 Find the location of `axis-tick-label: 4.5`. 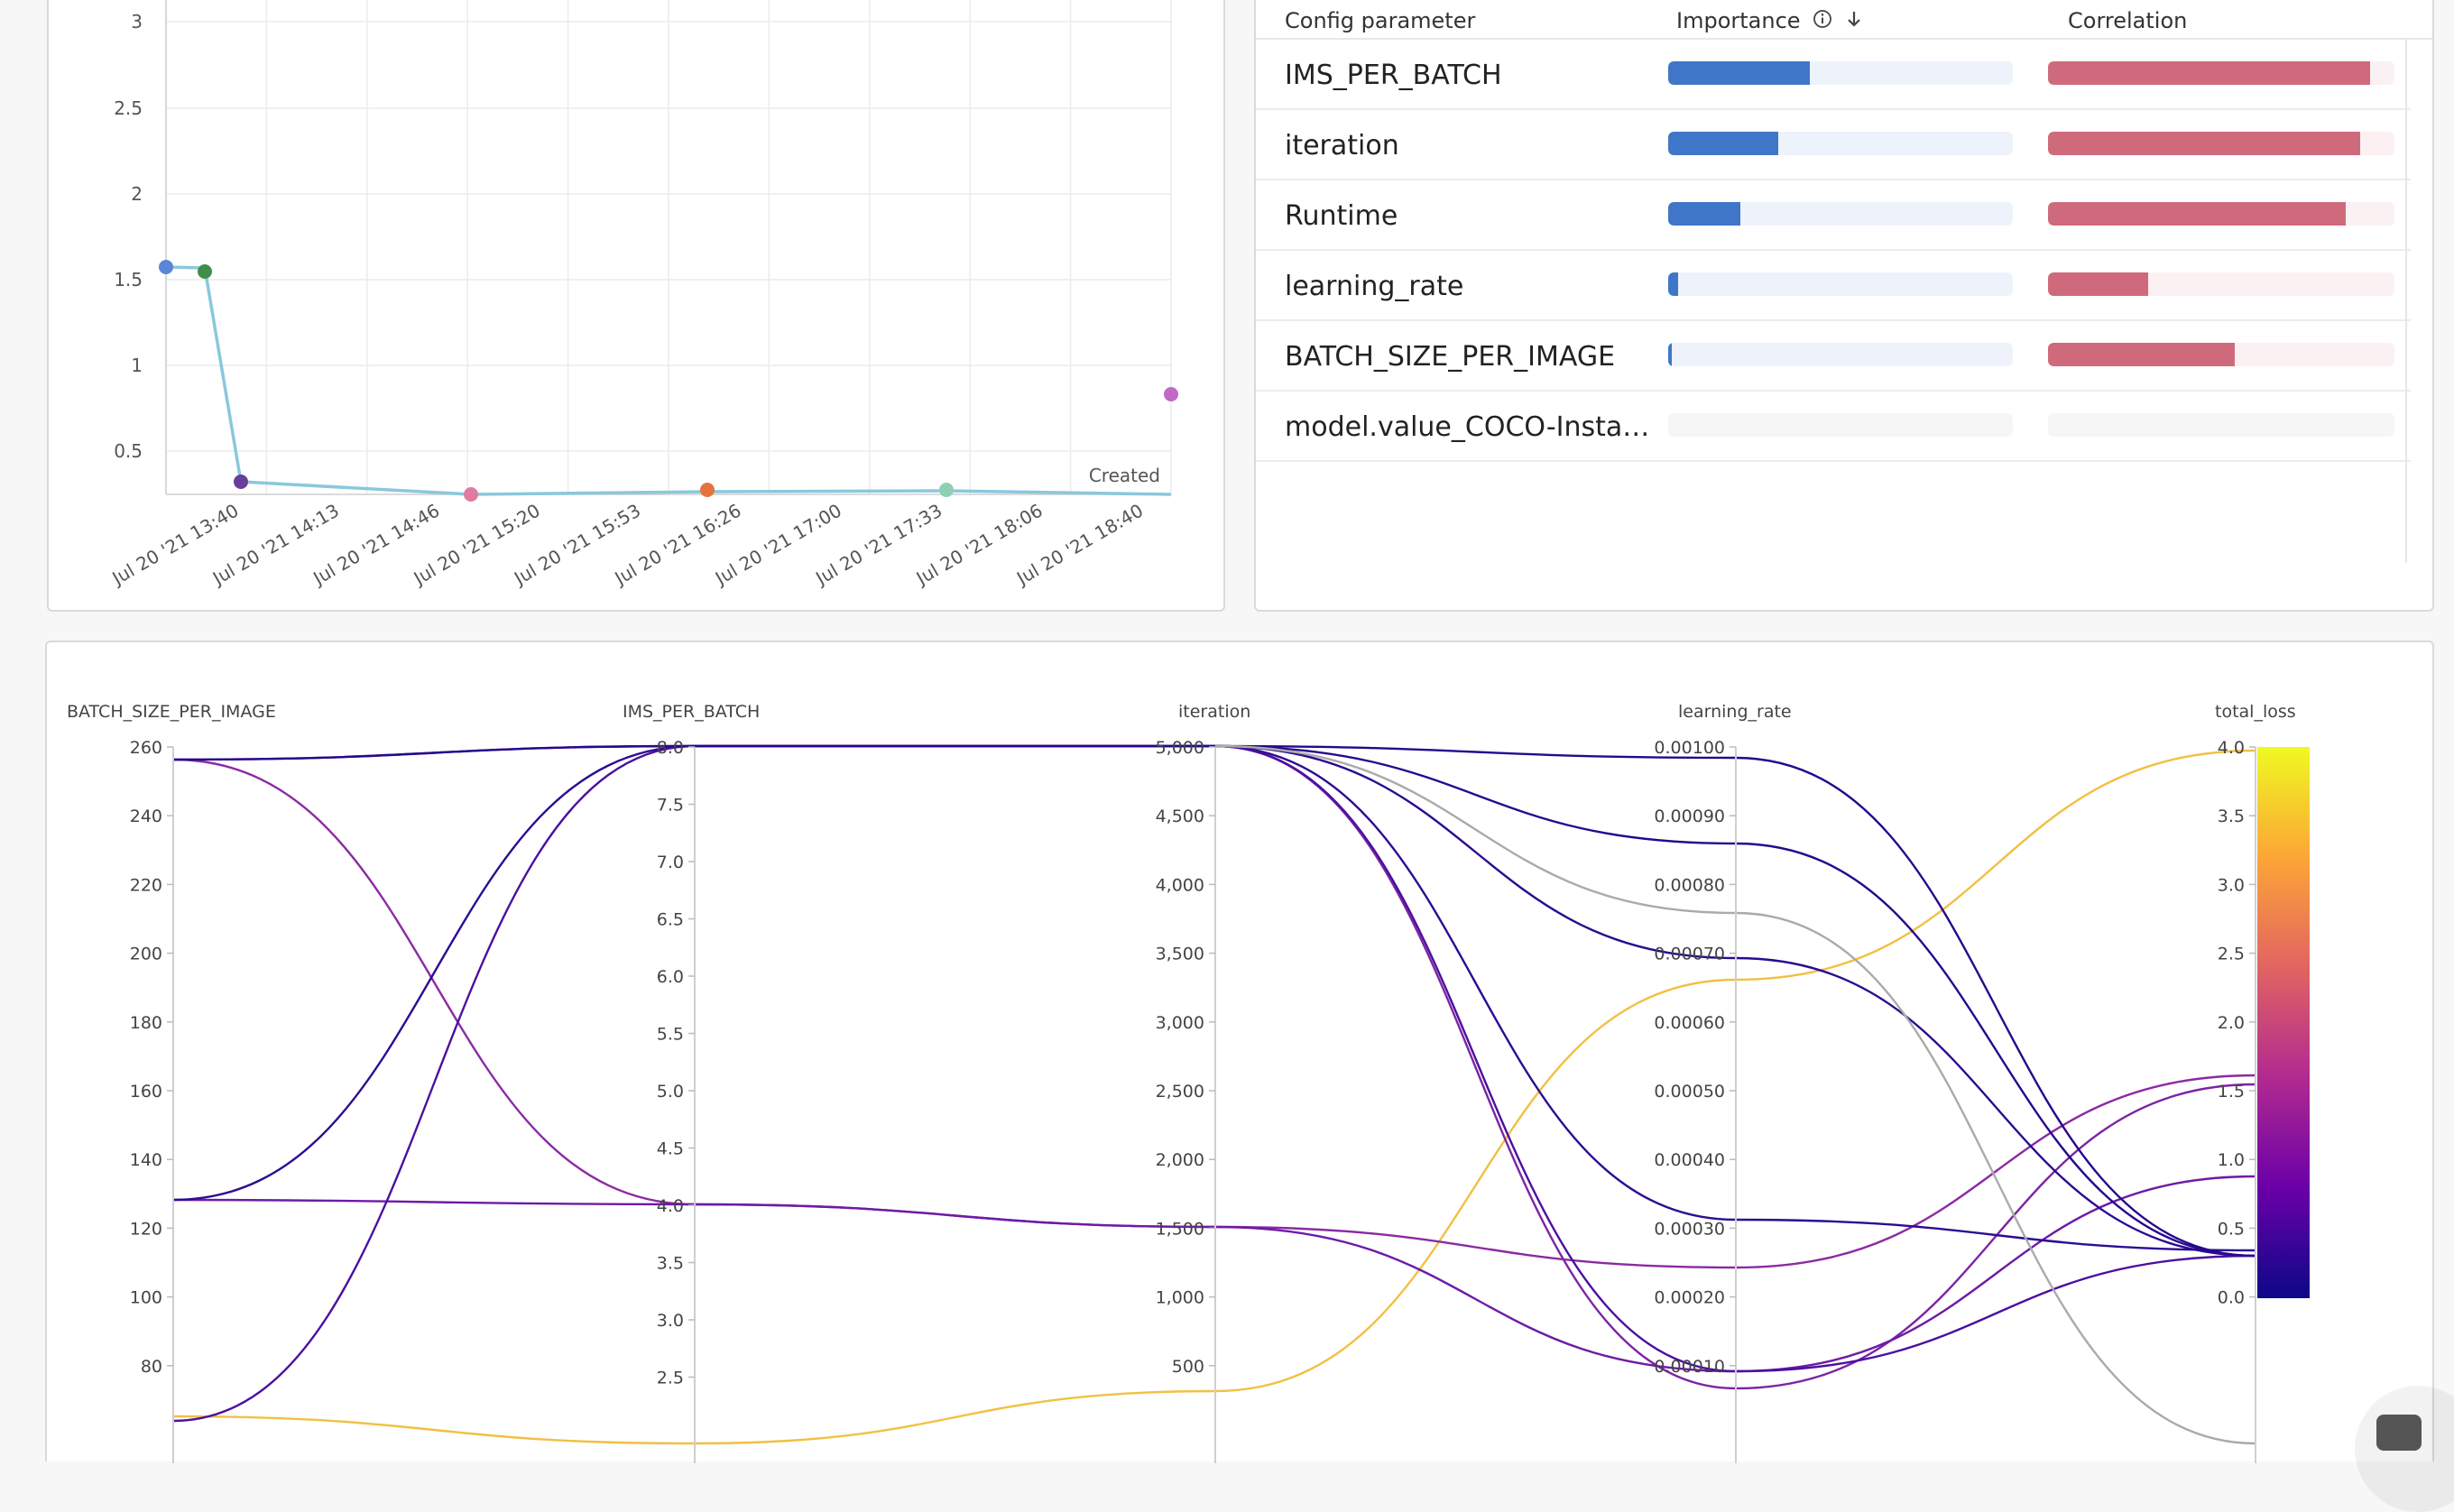

axis-tick-label: 4.5 is located at coordinates (670, 1149).